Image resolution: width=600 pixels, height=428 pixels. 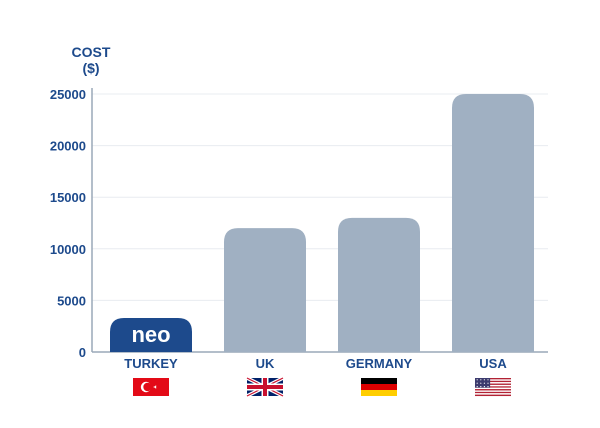 I want to click on y-tick-label: 20000, so click(x=68, y=146).